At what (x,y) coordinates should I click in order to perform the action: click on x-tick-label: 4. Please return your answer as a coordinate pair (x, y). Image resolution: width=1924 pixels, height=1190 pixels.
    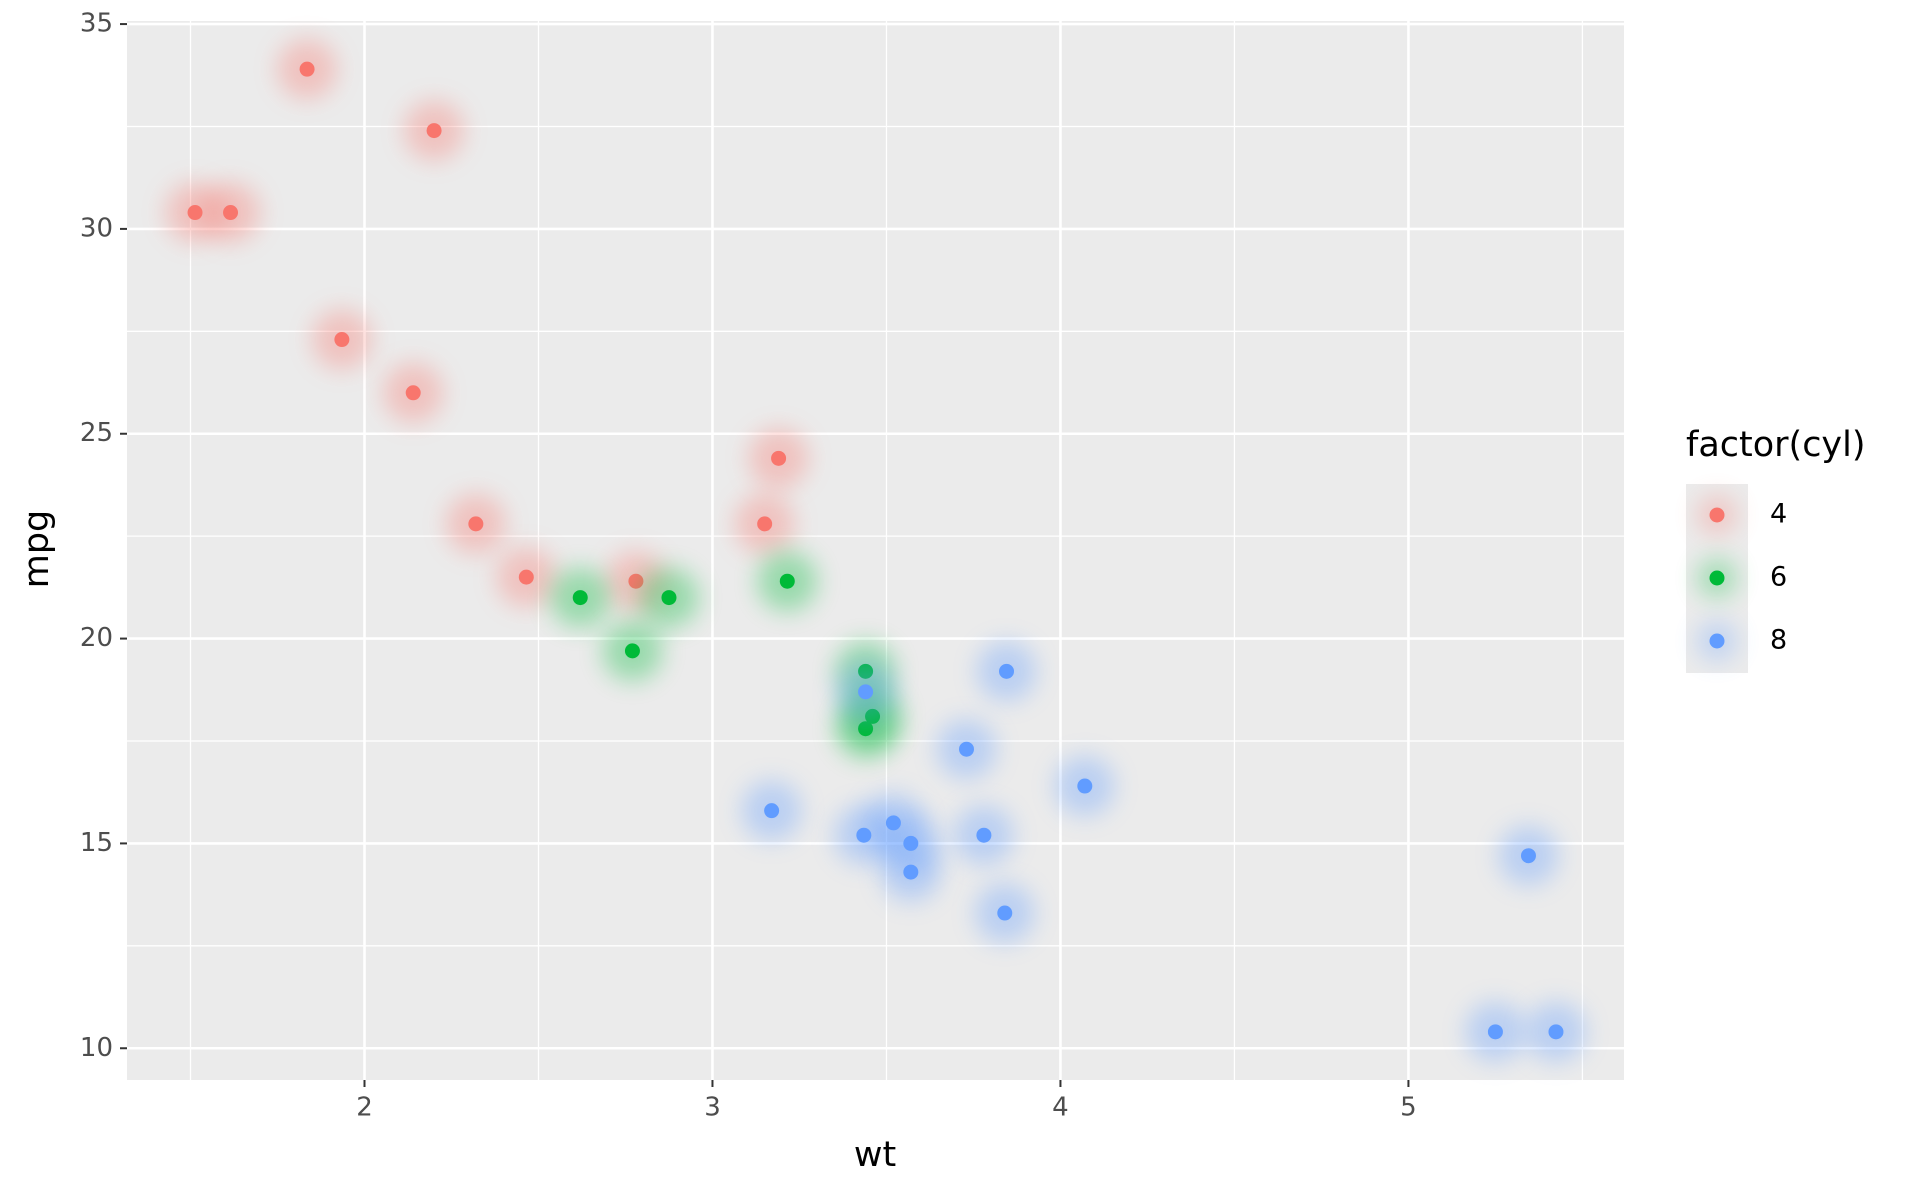
    Looking at the image, I should click on (1060, 1108).